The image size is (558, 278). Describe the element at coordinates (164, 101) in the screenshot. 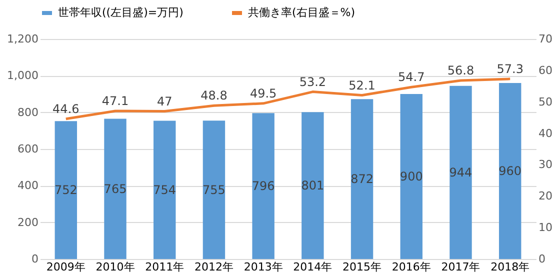

I see `data-label: 47` at that location.